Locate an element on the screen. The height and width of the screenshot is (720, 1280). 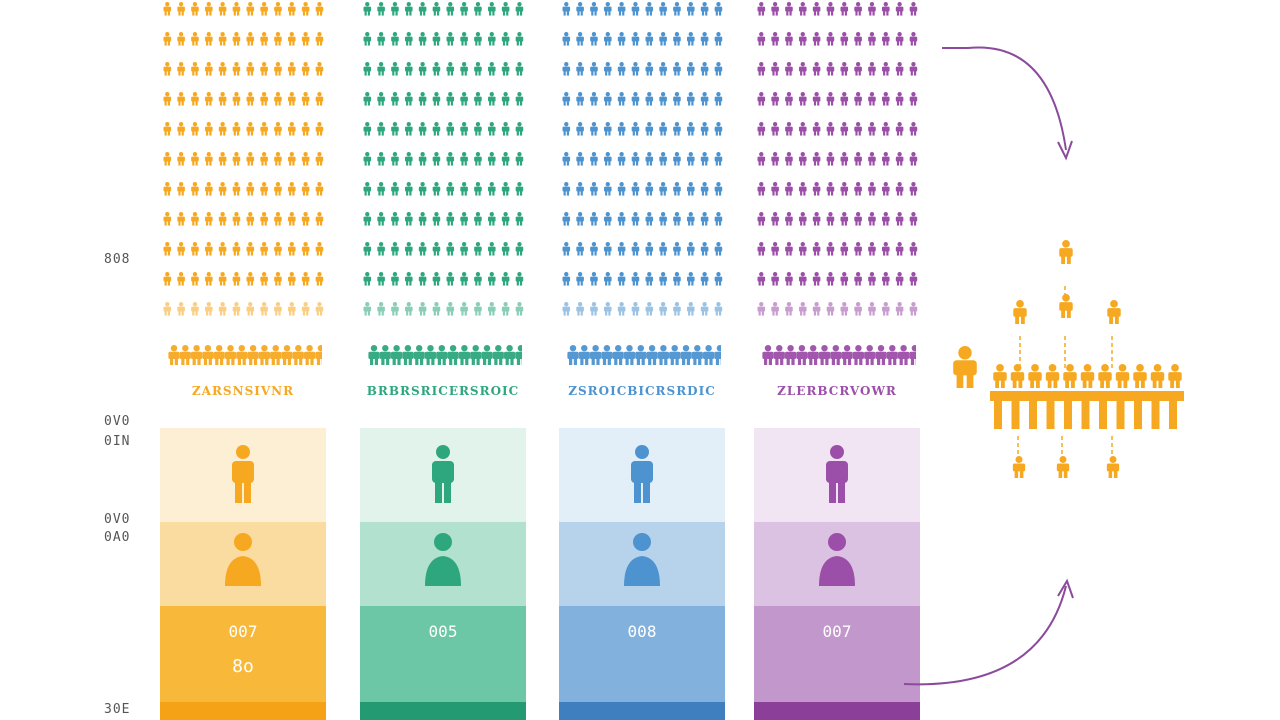
axis-label-5: 0A0 is located at coordinates (117, 537).